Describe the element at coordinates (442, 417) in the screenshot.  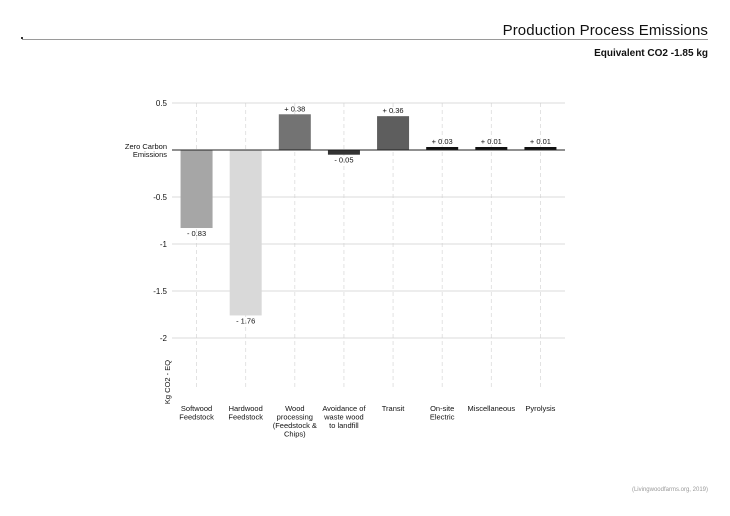
I see `x-category-label: Electric` at that location.